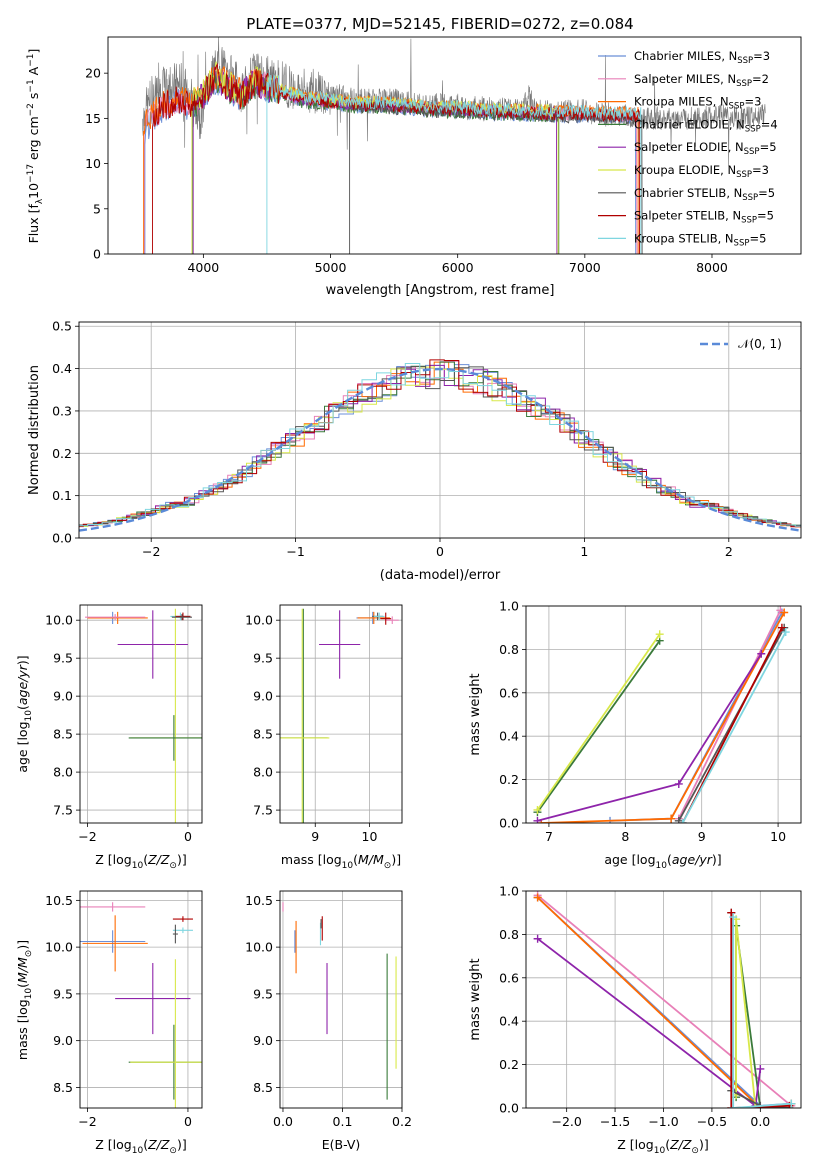 The height and width of the screenshot is (1170, 819). I want to click on x-tick-label: −1, so click(295, 551).